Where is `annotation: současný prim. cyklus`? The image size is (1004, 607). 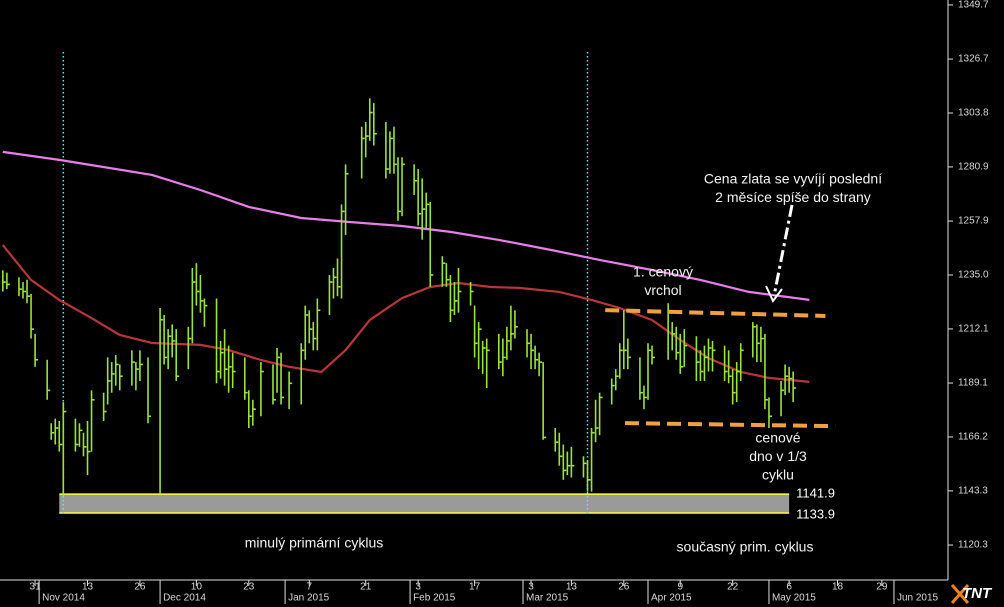
annotation: současný prim. cyklus is located at coordinates (745, 547).